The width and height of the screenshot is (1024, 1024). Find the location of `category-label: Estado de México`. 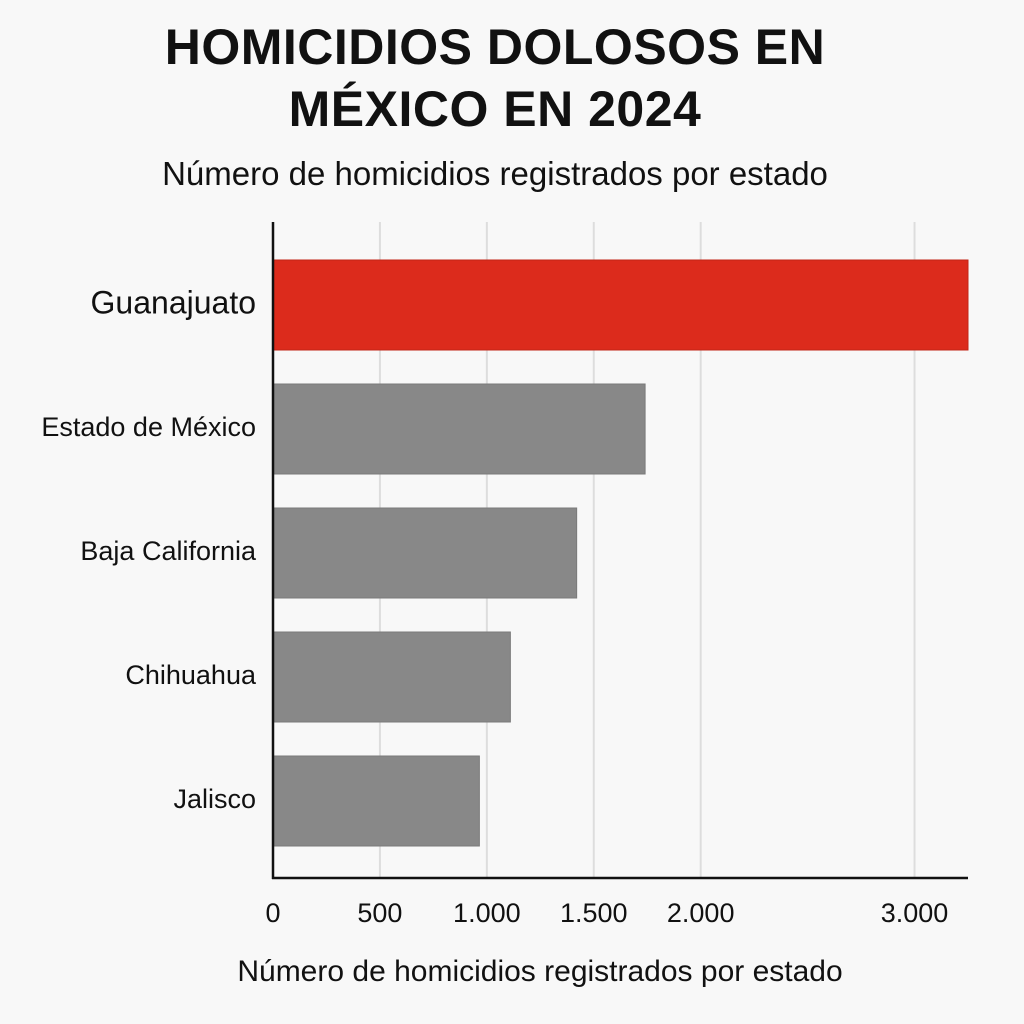

category-label: Estado de México is located at coordinates (148, 427).